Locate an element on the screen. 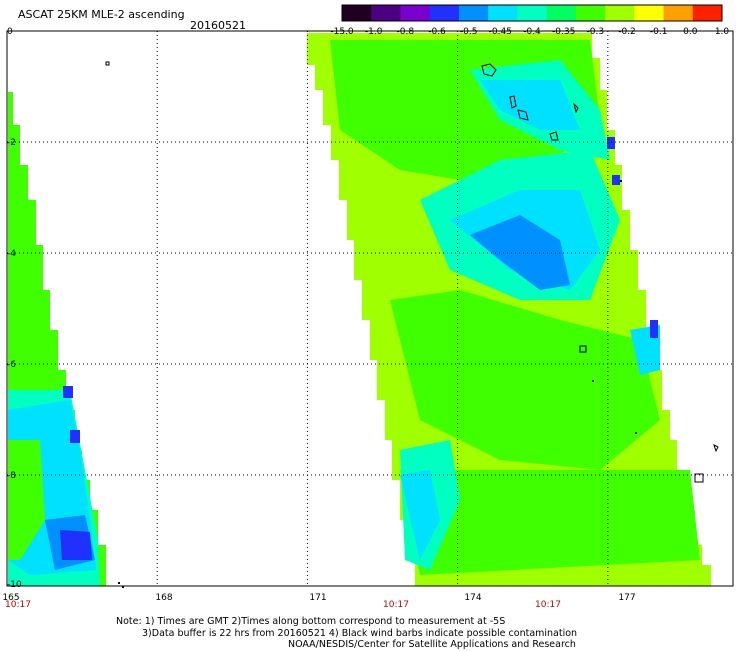 This screenshot has width=740, height=651. colorbar-frame is located at coordinates (532, 13).